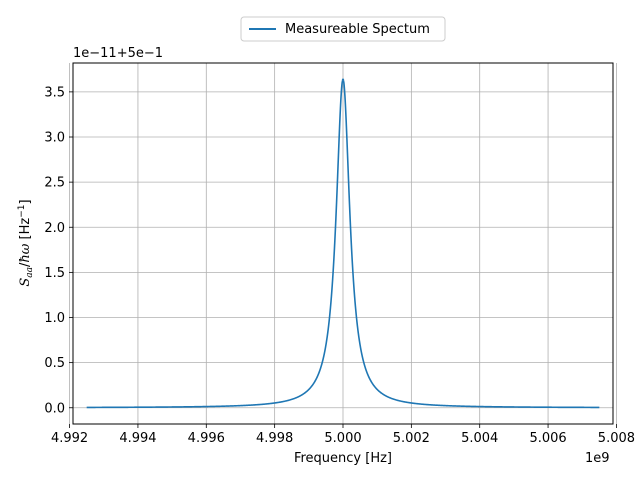 The height and width of the screenshot is (480, 640). I want to click on x-tick-label: 4.994, so click(137, 438).